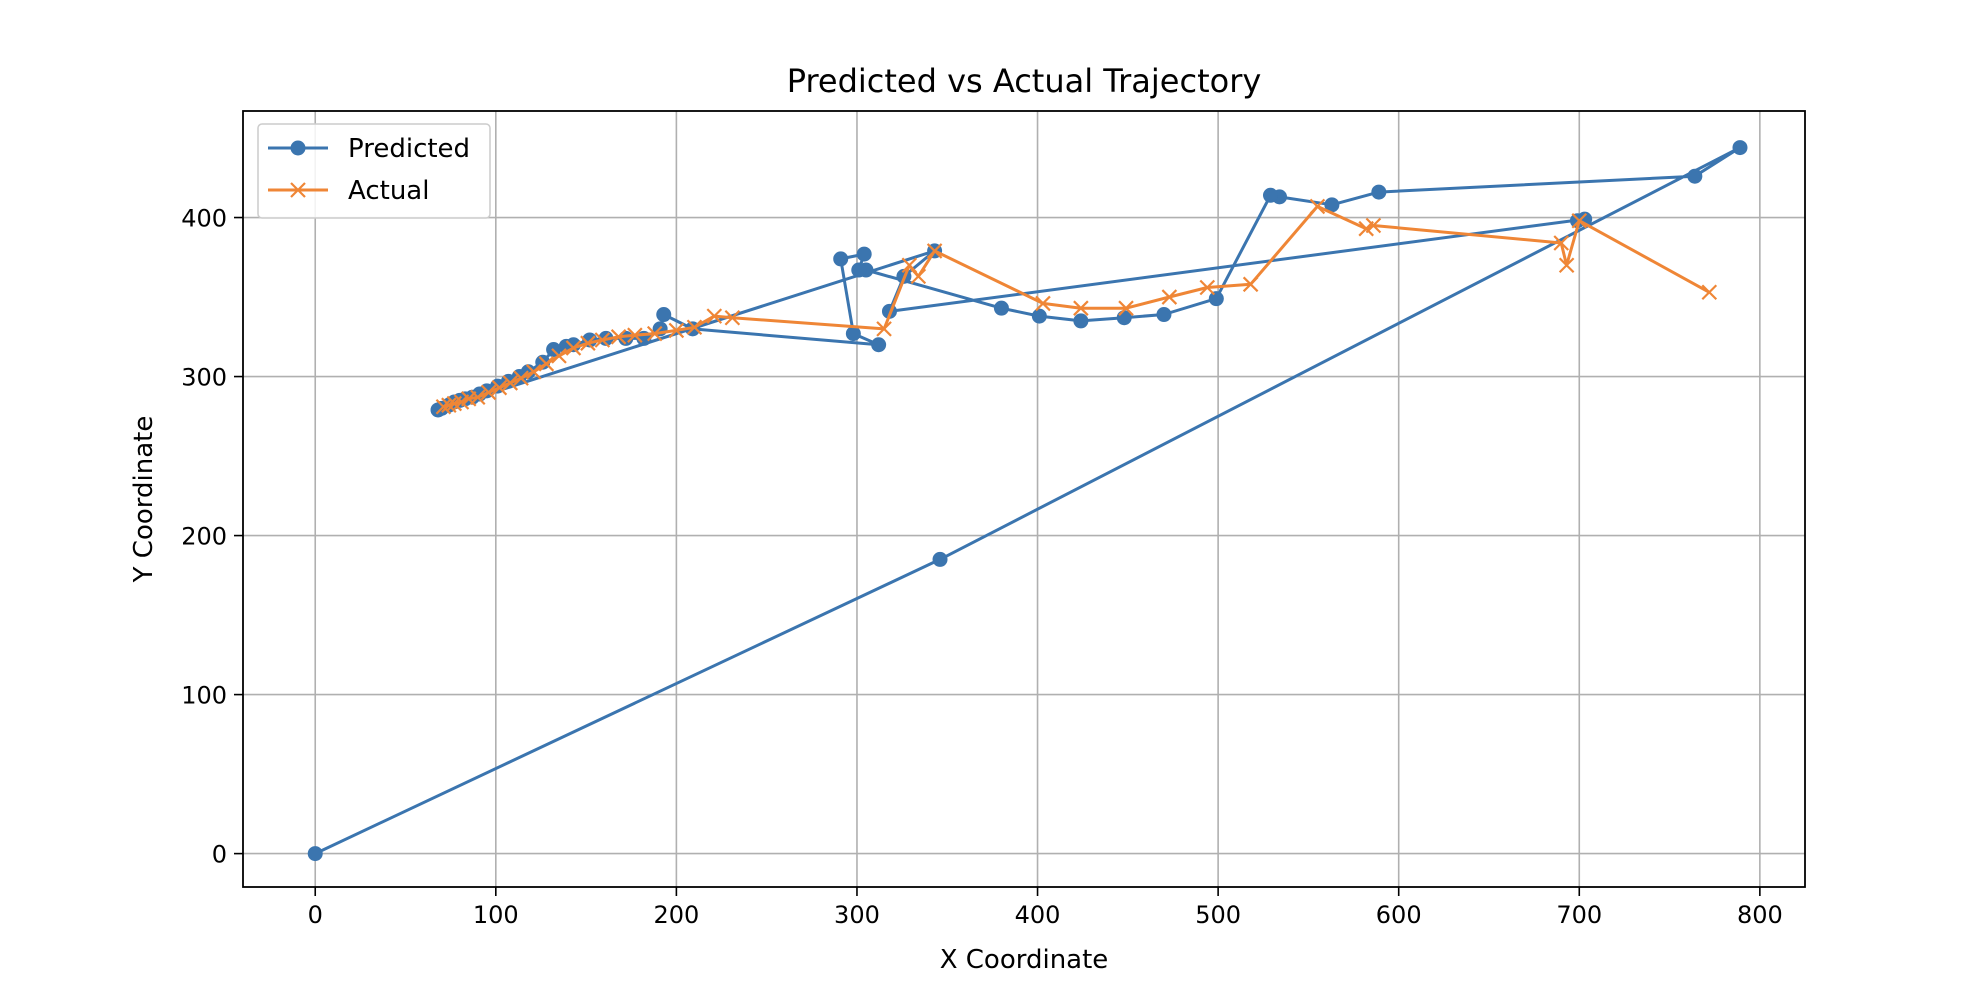 This screenshot has height=982, width=1980. I want to click on x-tick-label: 600, so click(1399, 915).